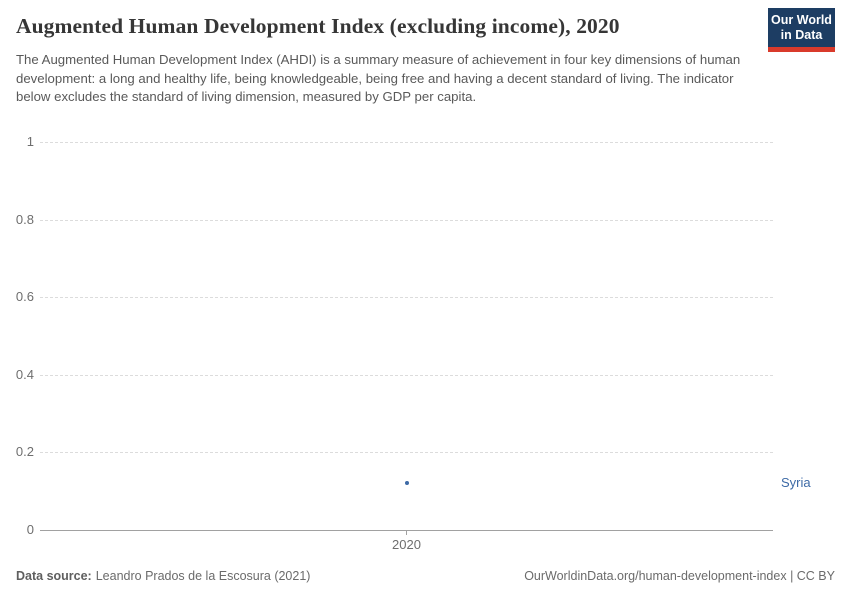 The image size is (850, 600). Describe the element at coordinates (796, 483) in the screenshot. I see `entity-label-syria: Syria` at that location.